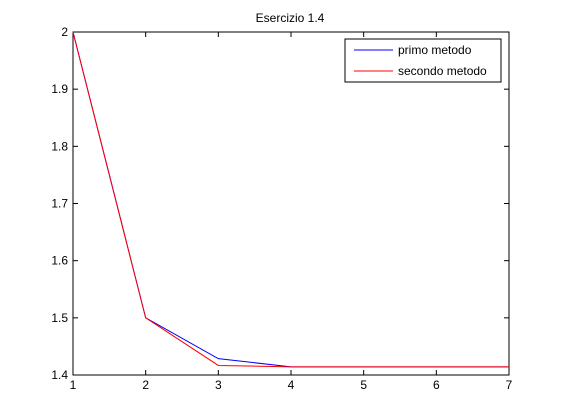 This screenshot has height=420, width=561. Describe the element at coordinates (442, 71) in the screenshot. I see `legend-label-2: secondo metodo` at that location.